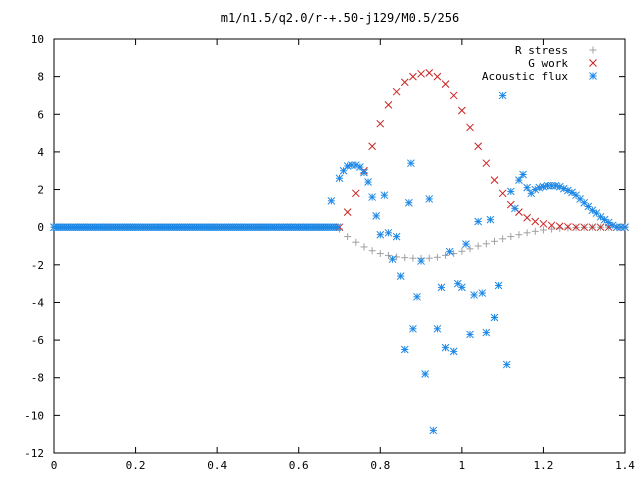 This screenshot has width=640, height=480. Describe the element at coordinates (625, 465) in the screenshot. I see `x-tick-label: 1.4` at that location.